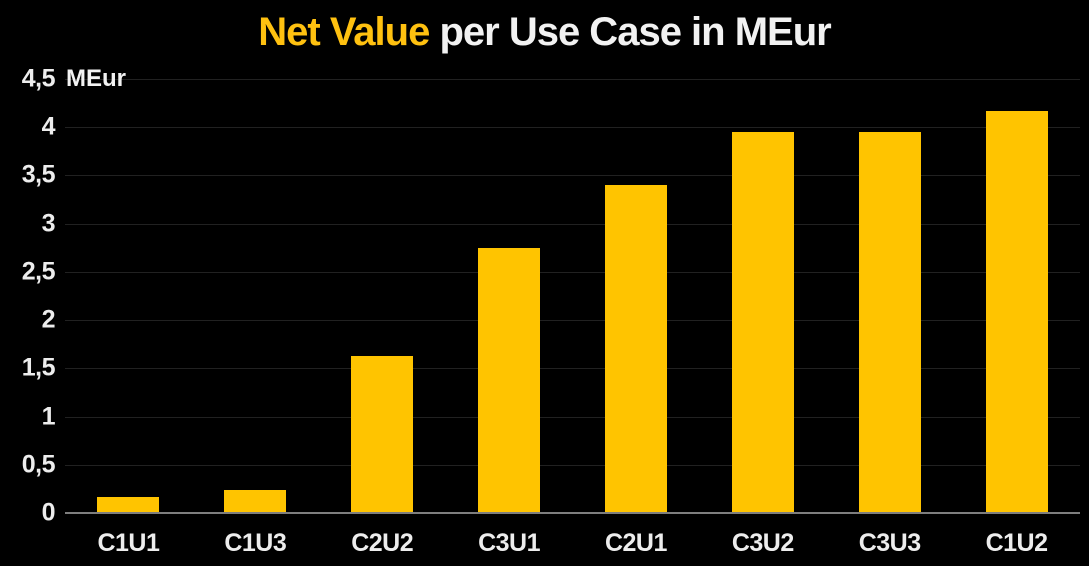 The image size is (1089, 566). What do you see at coordinates (38, 174) in the screenshot?
I see `y-axis-tick-label: 3,5` at bounding box center [38, 174].